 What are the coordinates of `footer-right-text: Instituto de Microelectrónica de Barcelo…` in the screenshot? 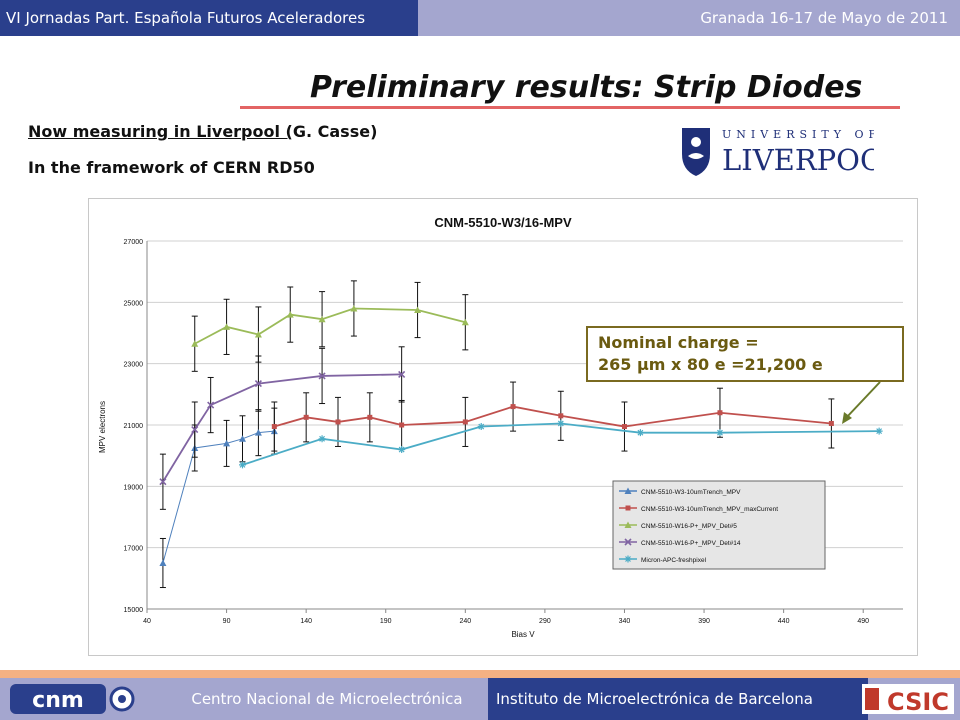 It's located at (678, 699).